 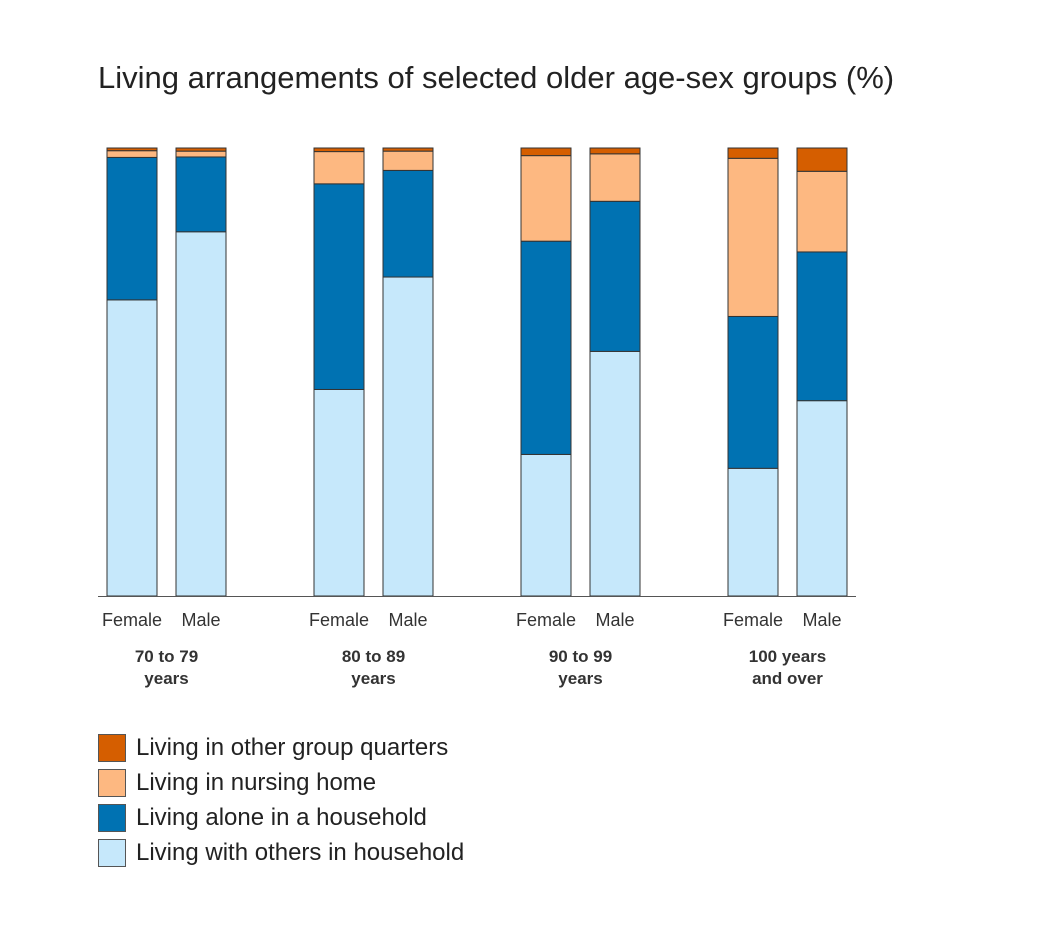 I want to click on legend-label: Living alone in a household, so click(x=281, y=817).